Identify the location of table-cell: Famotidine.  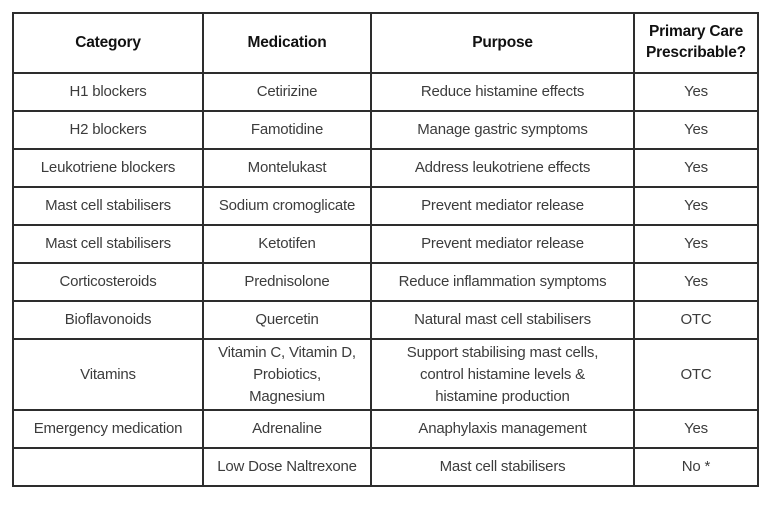
(287, 130).